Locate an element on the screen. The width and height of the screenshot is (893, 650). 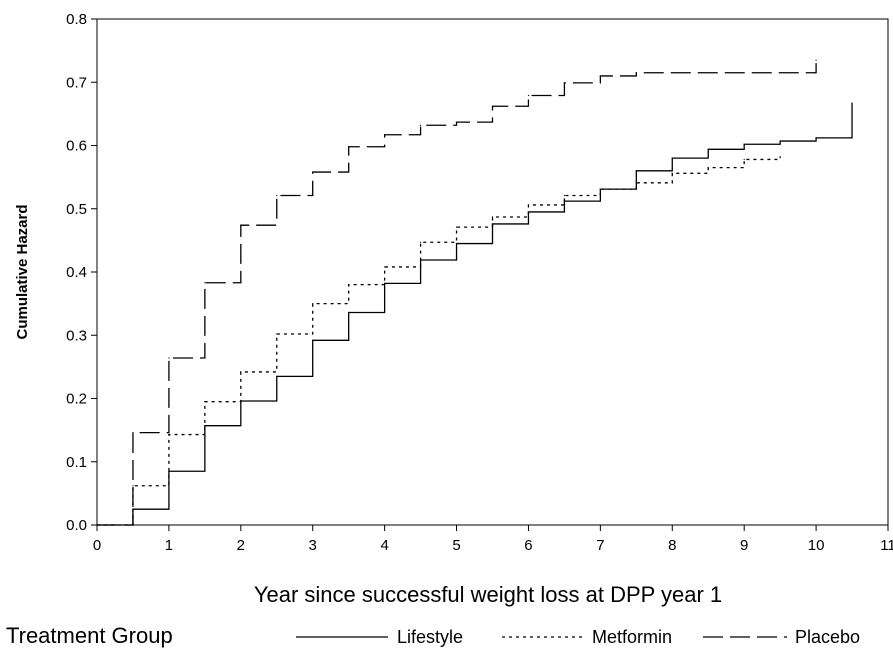
x-tick-label: 2 is located at coordinates (241, 545).